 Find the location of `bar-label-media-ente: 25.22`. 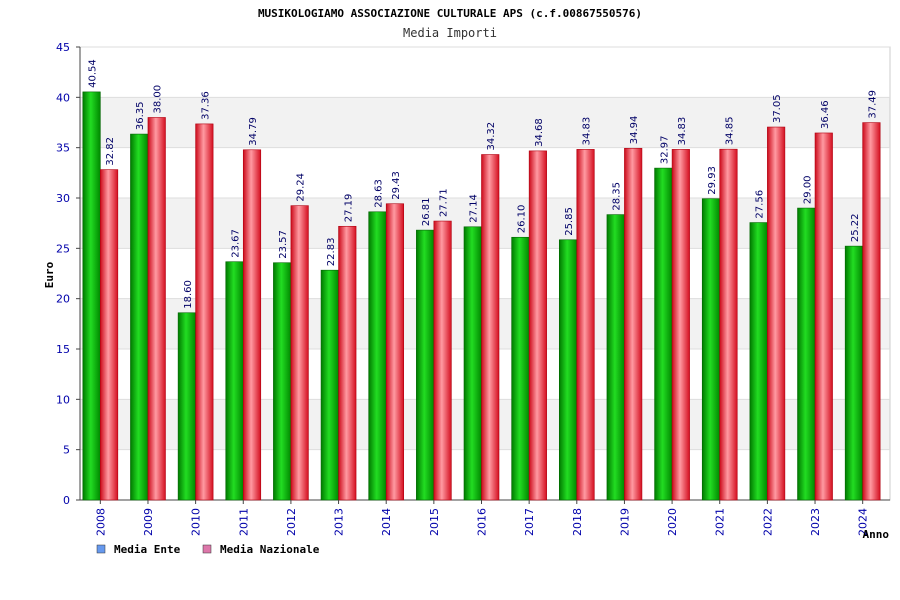

bar-label-media-ente: 25.22 is located at coordinates (855, 227).